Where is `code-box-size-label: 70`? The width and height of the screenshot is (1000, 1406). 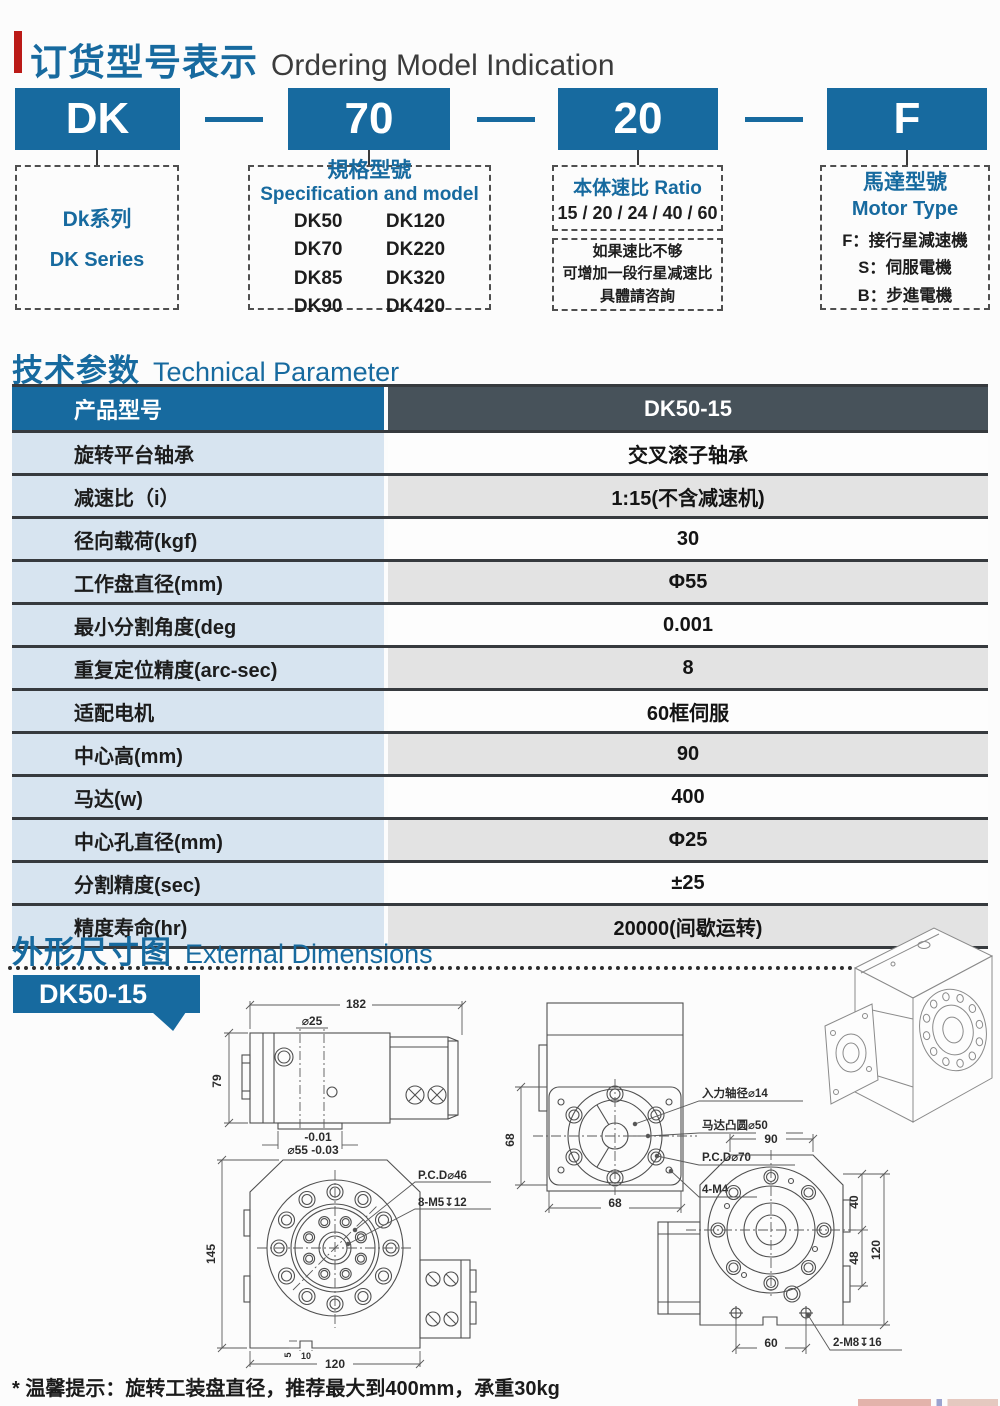
code-box-size-label: 70 is located at coordinates (369, 118).